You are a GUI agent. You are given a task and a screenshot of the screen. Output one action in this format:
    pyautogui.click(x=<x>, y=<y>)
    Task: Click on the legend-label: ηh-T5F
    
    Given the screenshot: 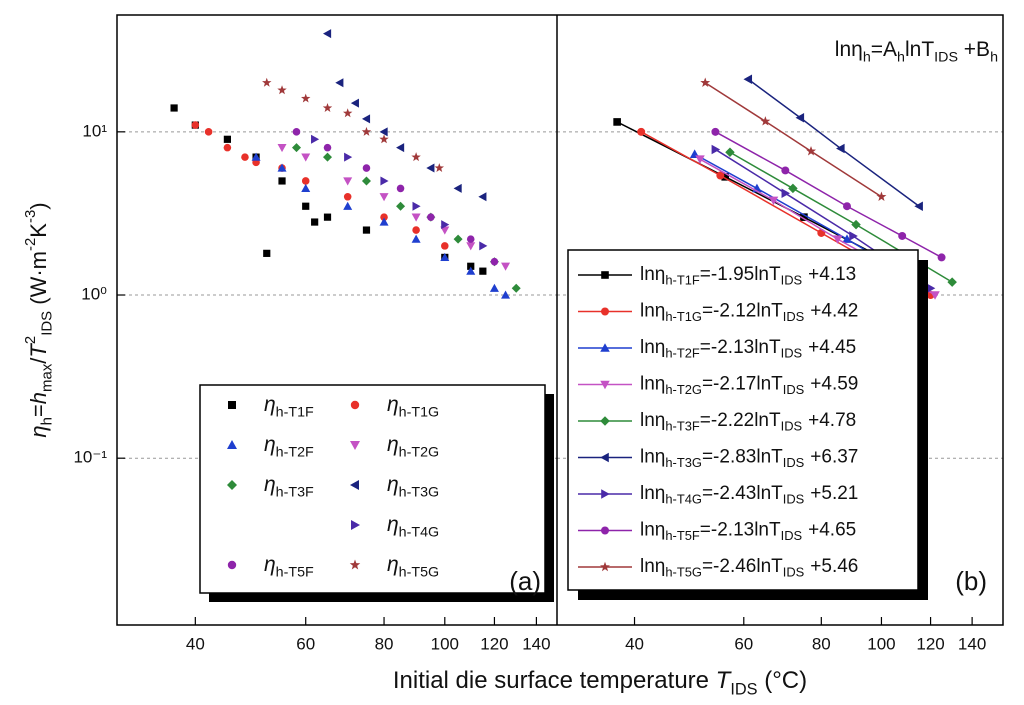 What is the action you would take?
    pyautogui.click(x=289, y=567)
    